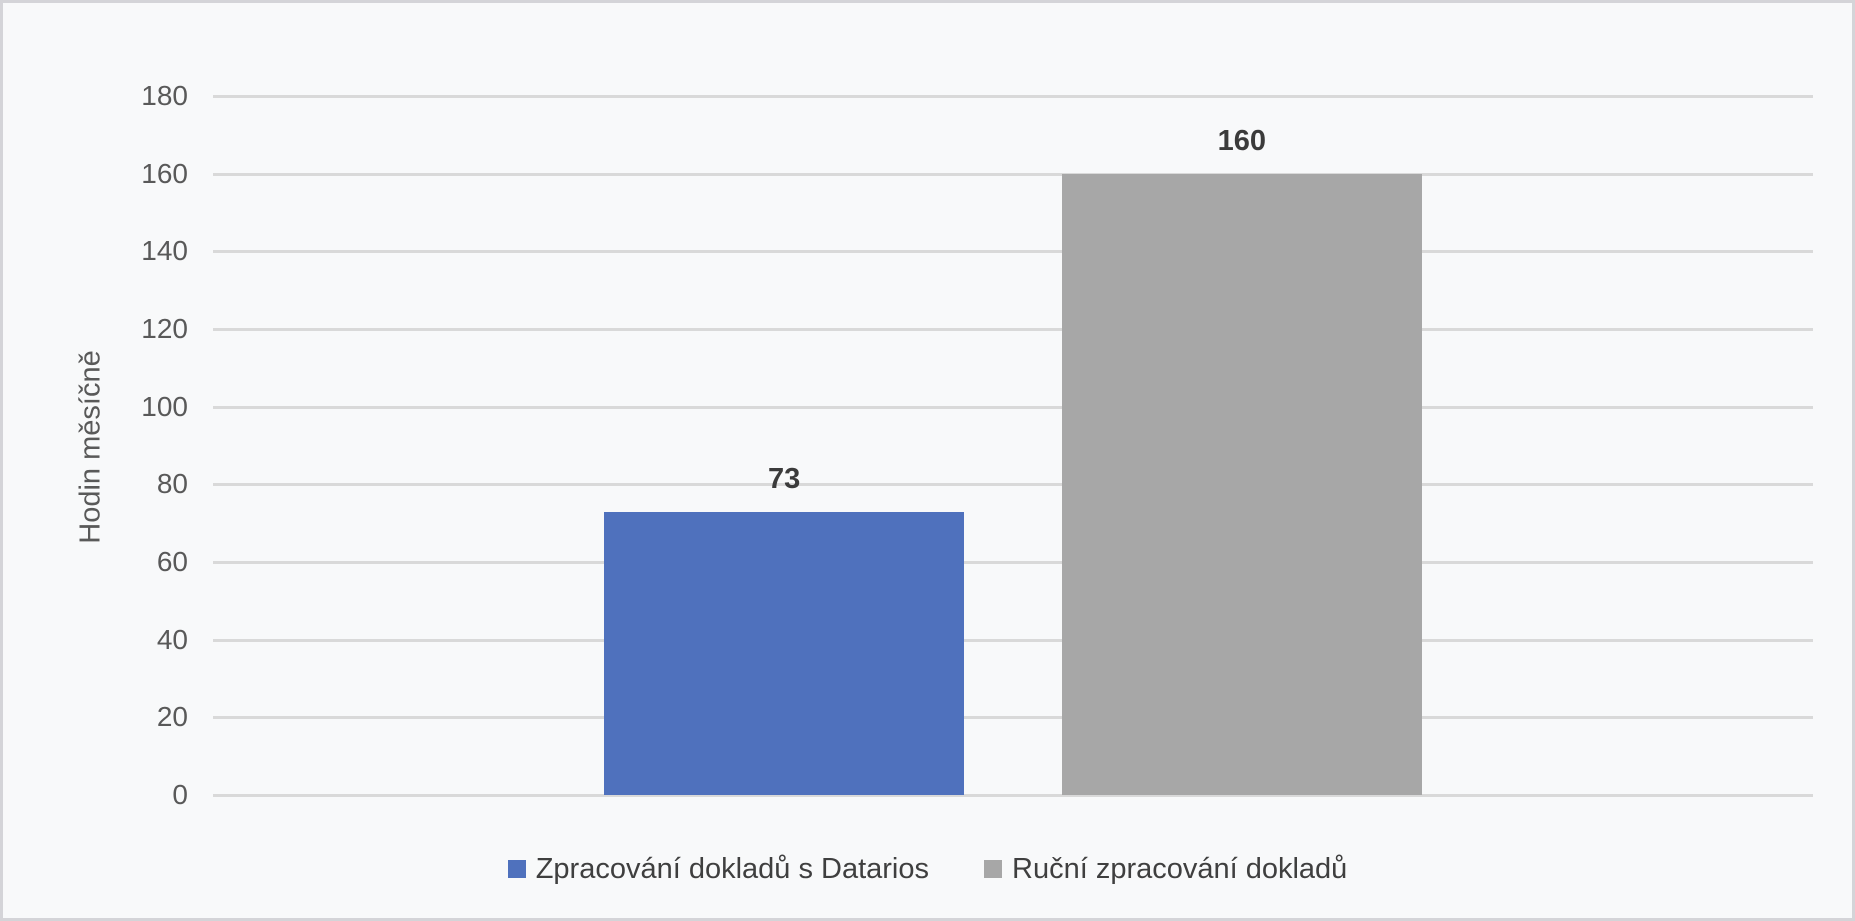 Image resolution: width=1855 pixels, height=921 pixels. I want to click on y-tick-label-180: 180, so click(164, 95).